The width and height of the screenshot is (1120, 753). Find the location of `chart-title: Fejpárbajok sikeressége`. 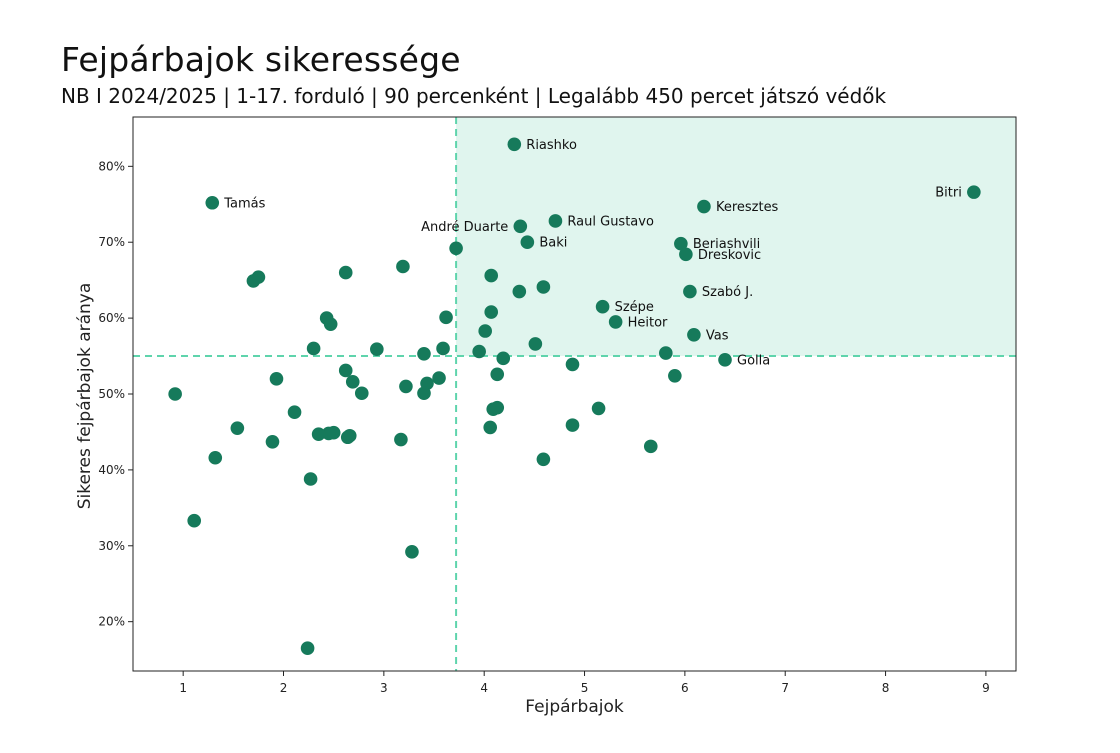

chart-title: Fejpárbajok sikeressége is located at coordinates (261, 59).